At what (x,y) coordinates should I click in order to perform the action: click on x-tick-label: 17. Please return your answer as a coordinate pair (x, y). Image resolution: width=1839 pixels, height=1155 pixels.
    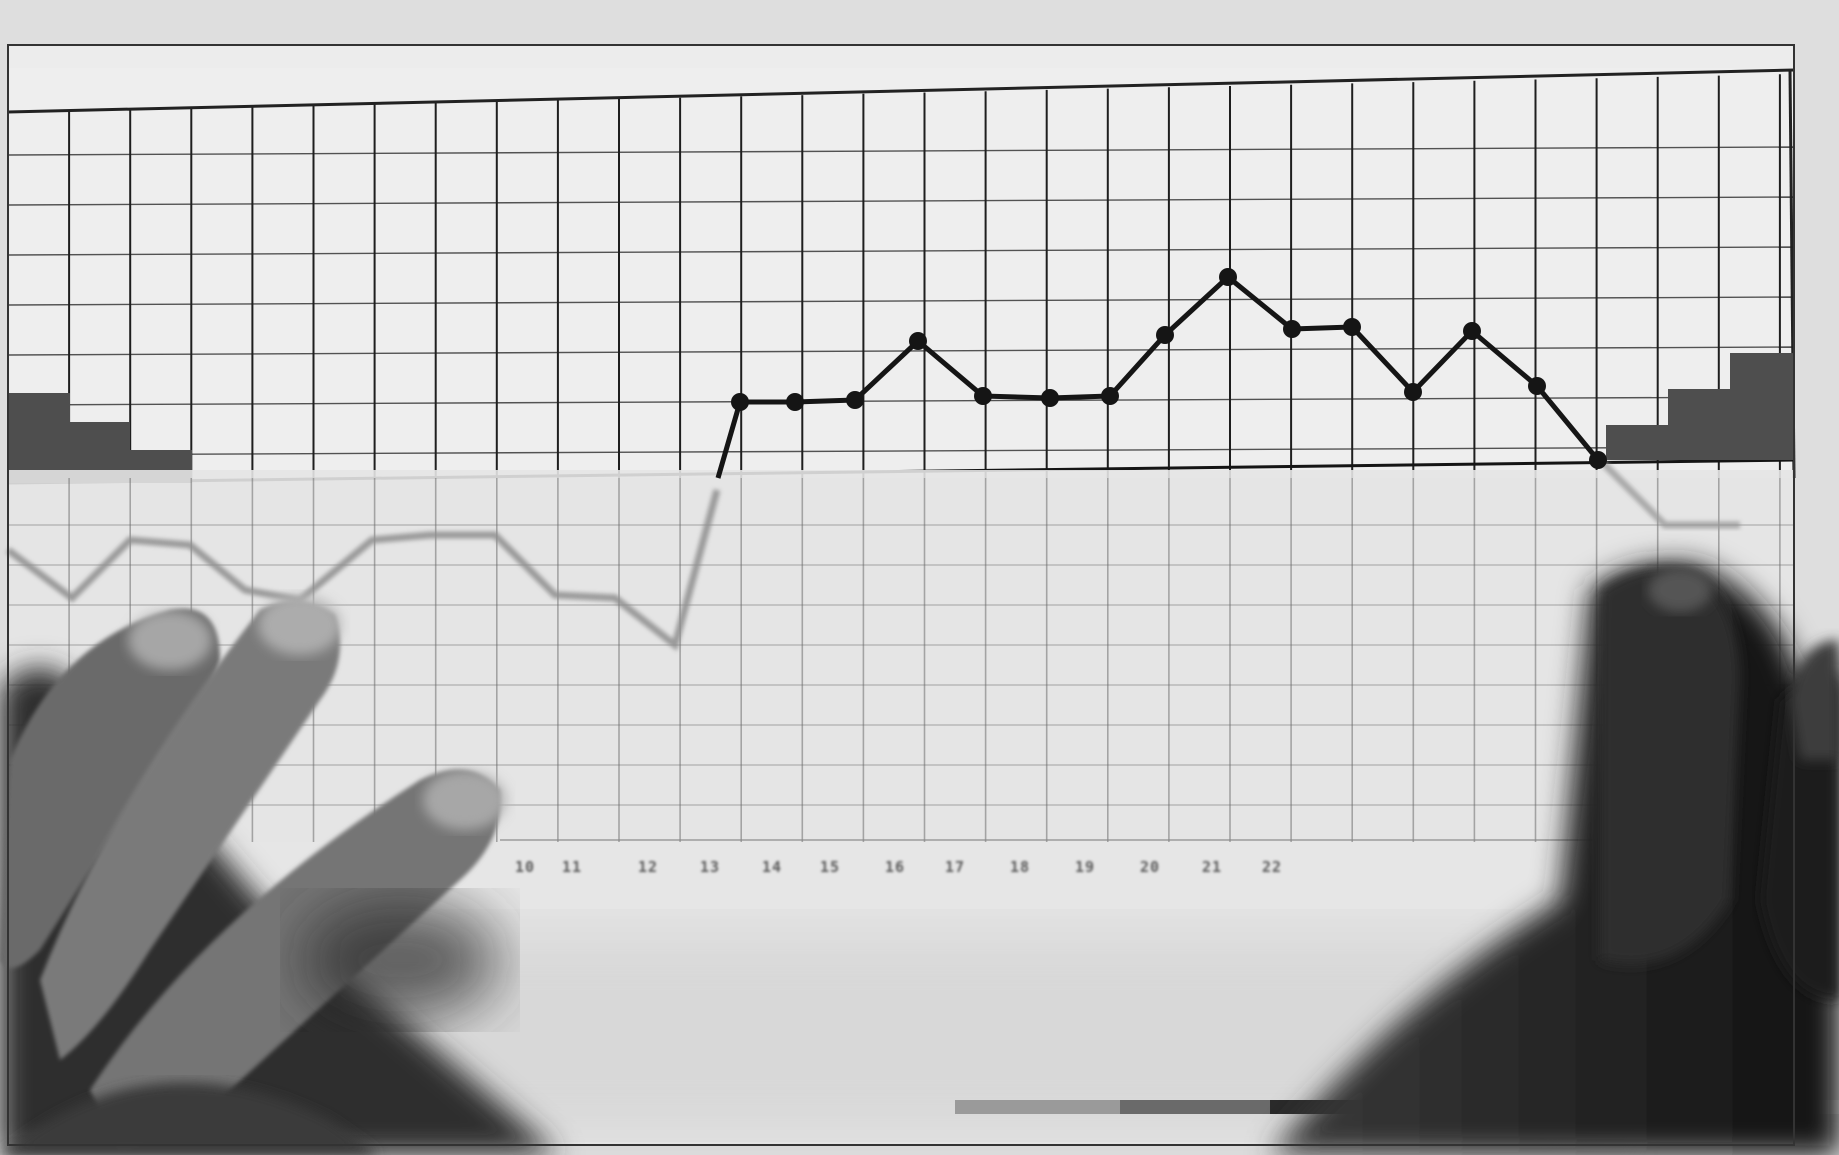
    Looking at the image, I should click on (955, 867).